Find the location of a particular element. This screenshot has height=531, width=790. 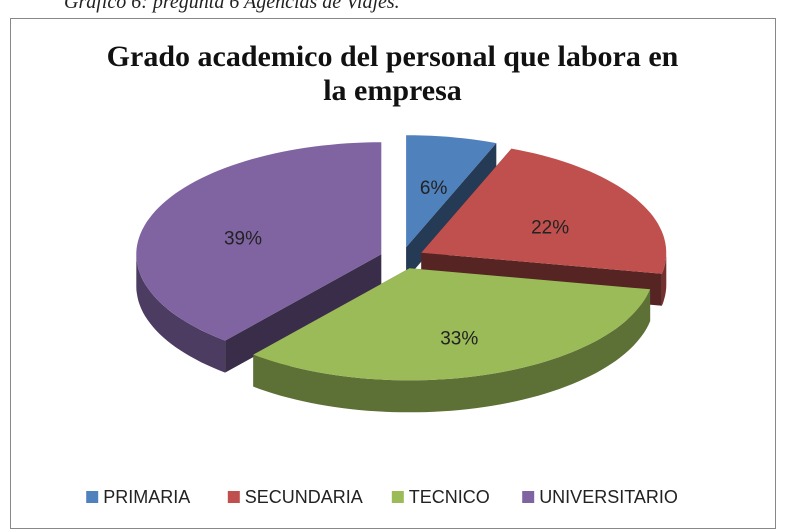

legend-label: SECUNDARIA is located at coordinates (304, 497).